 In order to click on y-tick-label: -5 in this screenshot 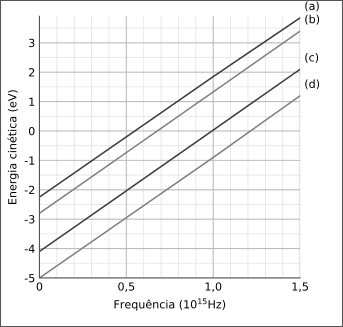, I will do `click(29, 278)`.